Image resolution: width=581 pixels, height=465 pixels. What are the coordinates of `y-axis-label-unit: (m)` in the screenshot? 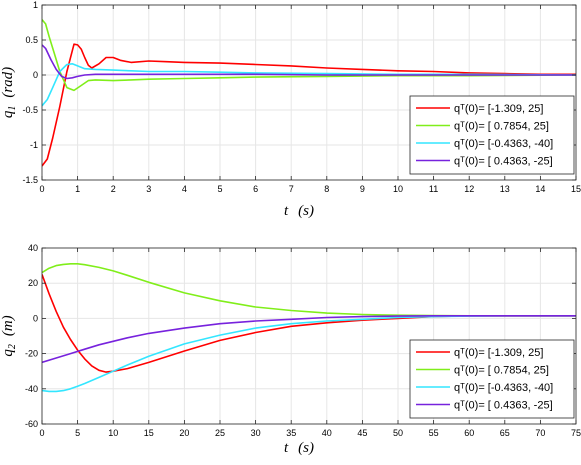 It's located at (8, 325).